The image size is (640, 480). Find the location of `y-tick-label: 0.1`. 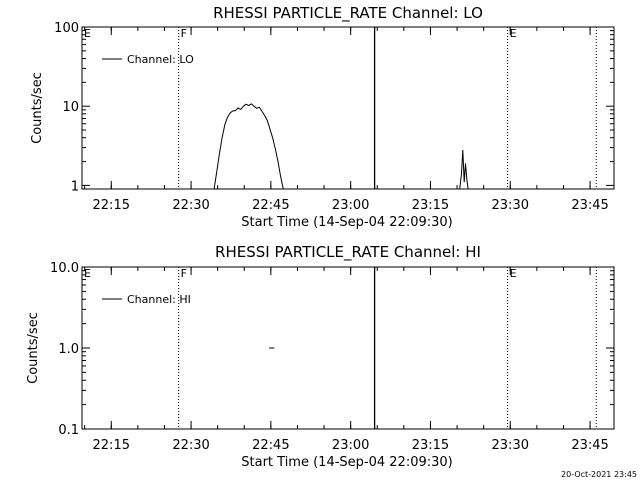

y-tick-label: 0.1 is located at coordinates (68, 430).